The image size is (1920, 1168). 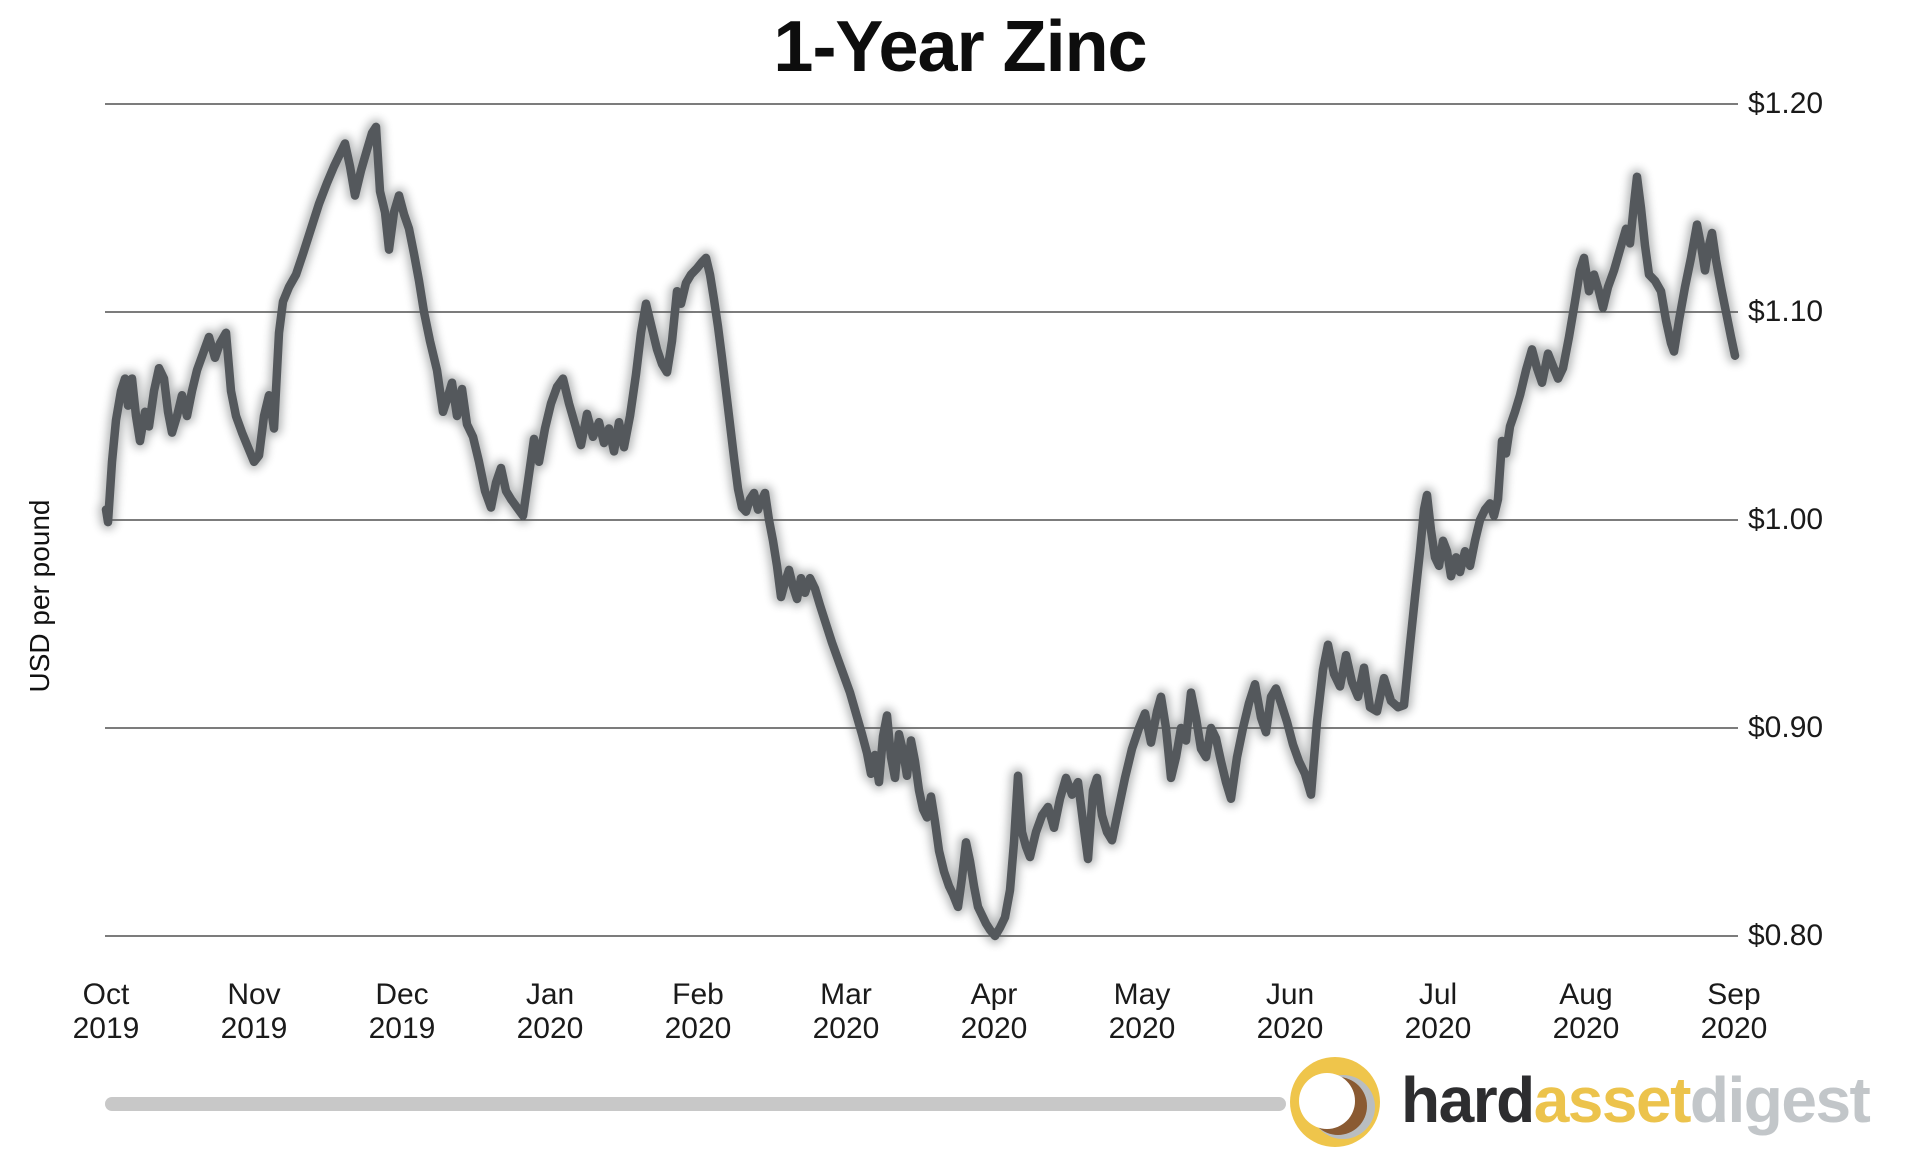 What do you see at coordinates (846, 994) in the screenshot?
I see `x-axis-label-month: Mar` at bounding box center [846, 994].